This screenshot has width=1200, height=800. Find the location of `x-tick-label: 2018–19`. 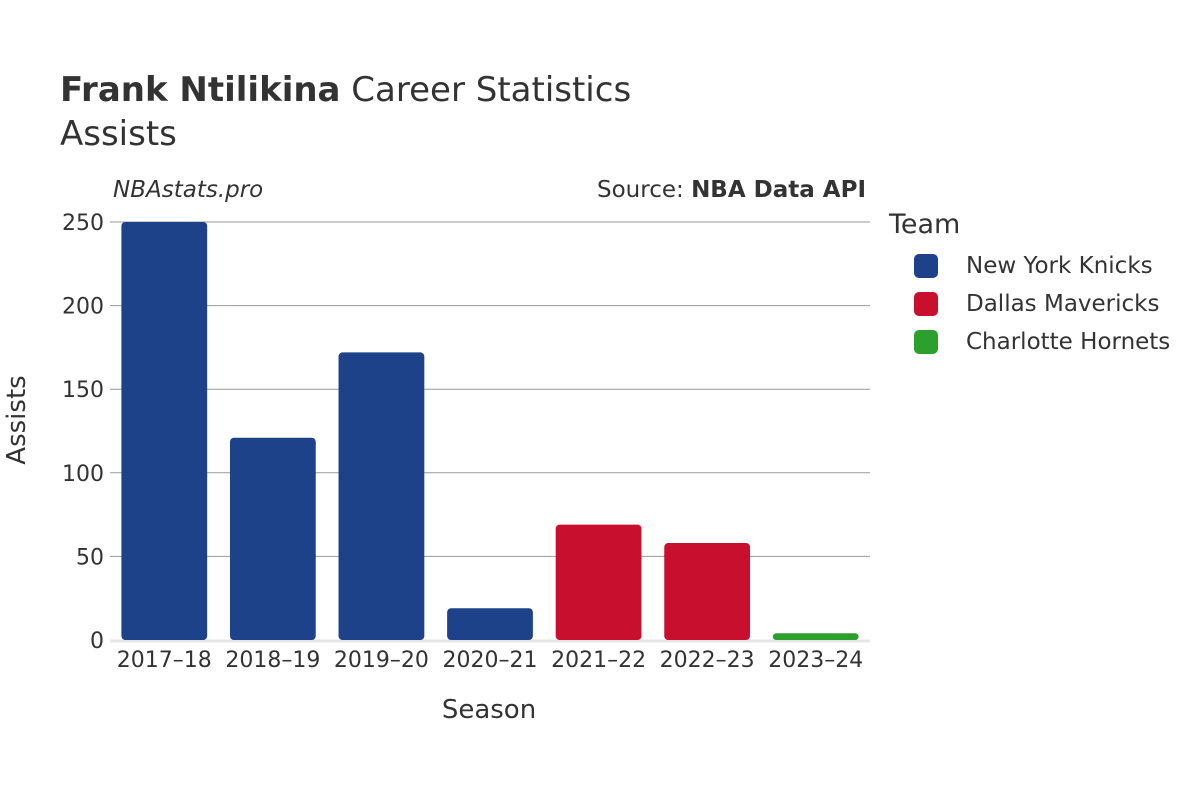

x-tick-label: 2018–19 is located at coordinates (272, 660).